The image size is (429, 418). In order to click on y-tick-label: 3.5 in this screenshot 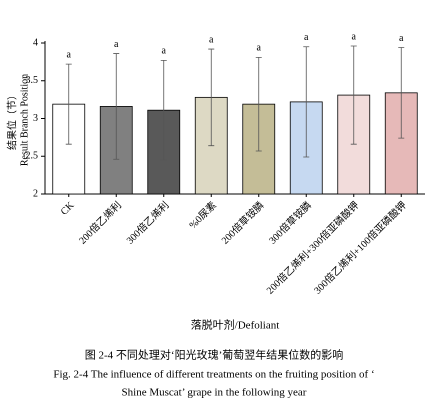, I will do `click(32, 80)`.